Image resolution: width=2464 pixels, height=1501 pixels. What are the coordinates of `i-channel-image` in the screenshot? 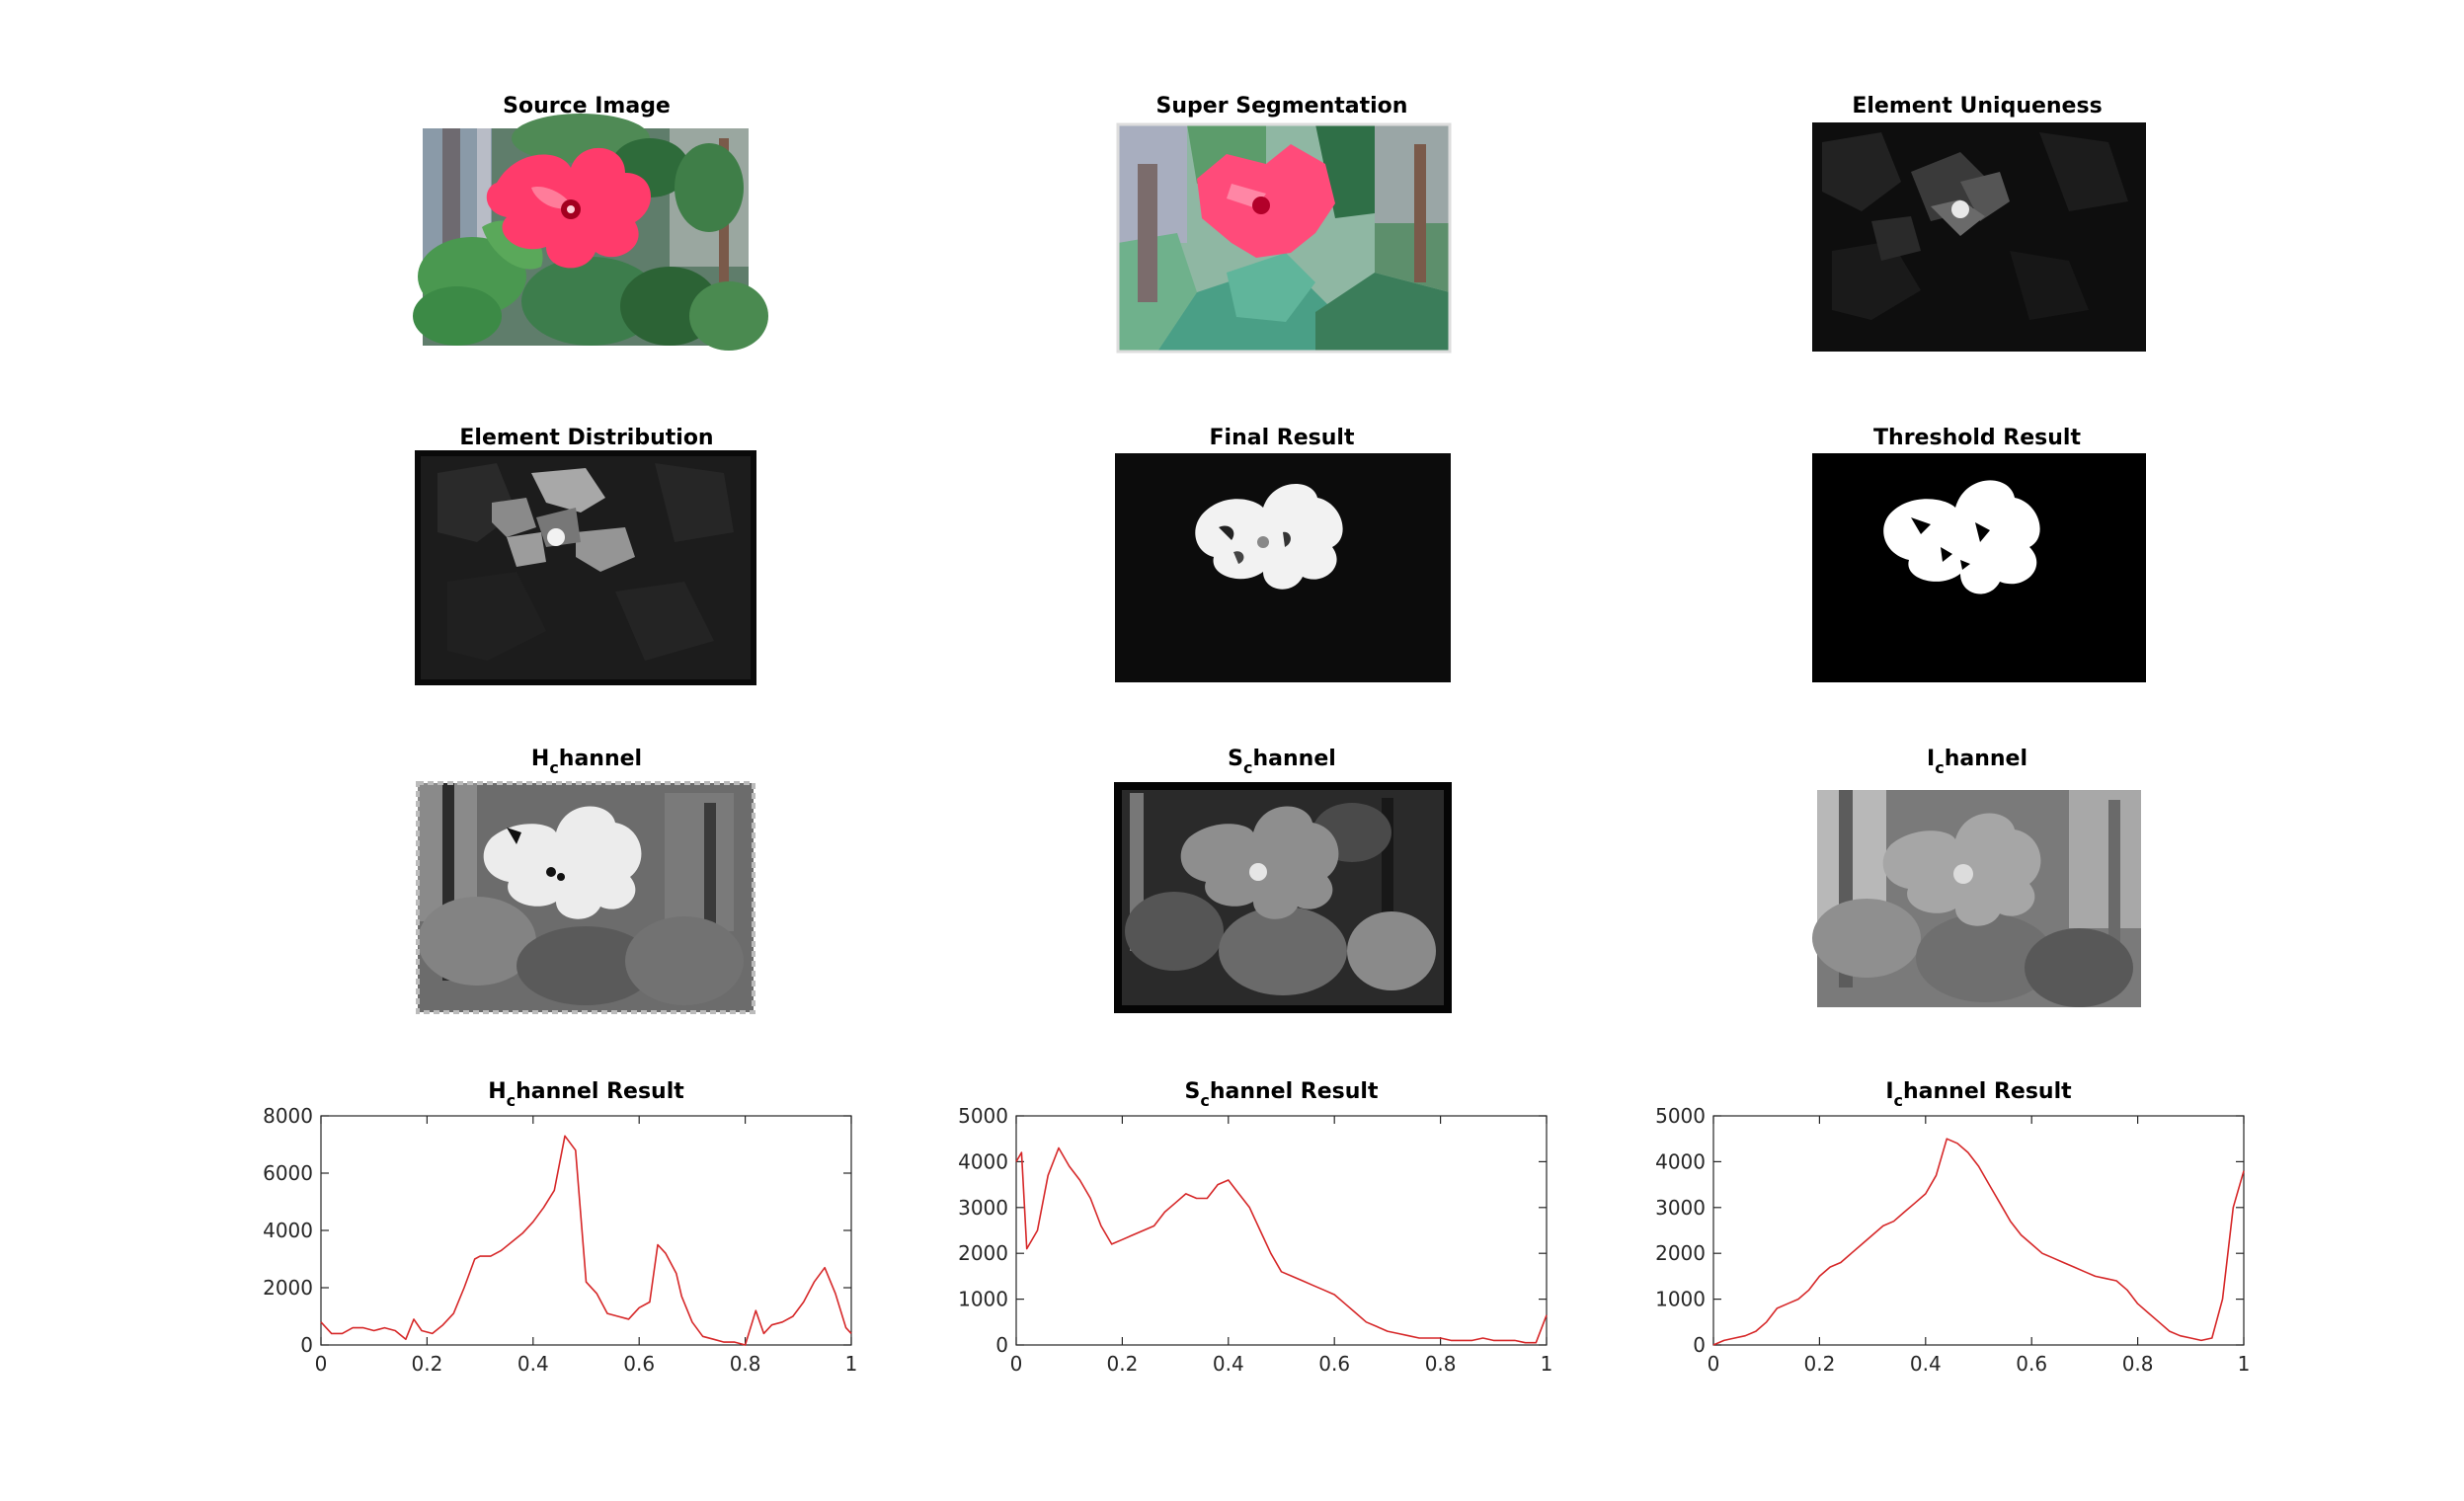 It's located at (1976, 899).